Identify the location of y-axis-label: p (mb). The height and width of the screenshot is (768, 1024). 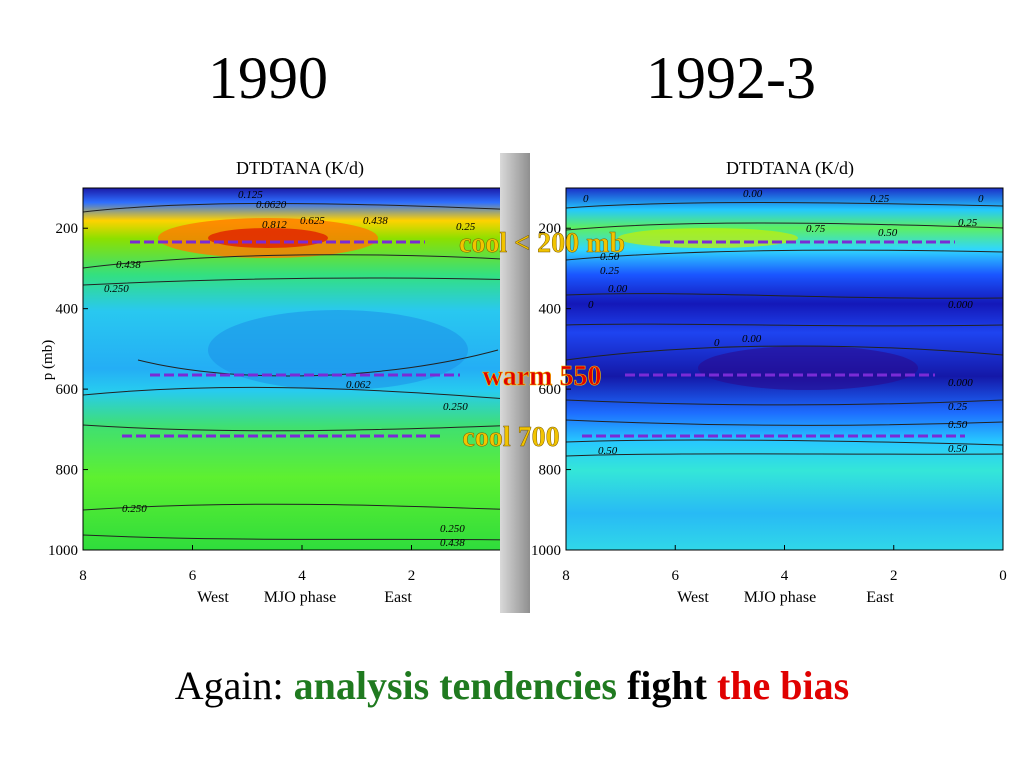
(48, 360).